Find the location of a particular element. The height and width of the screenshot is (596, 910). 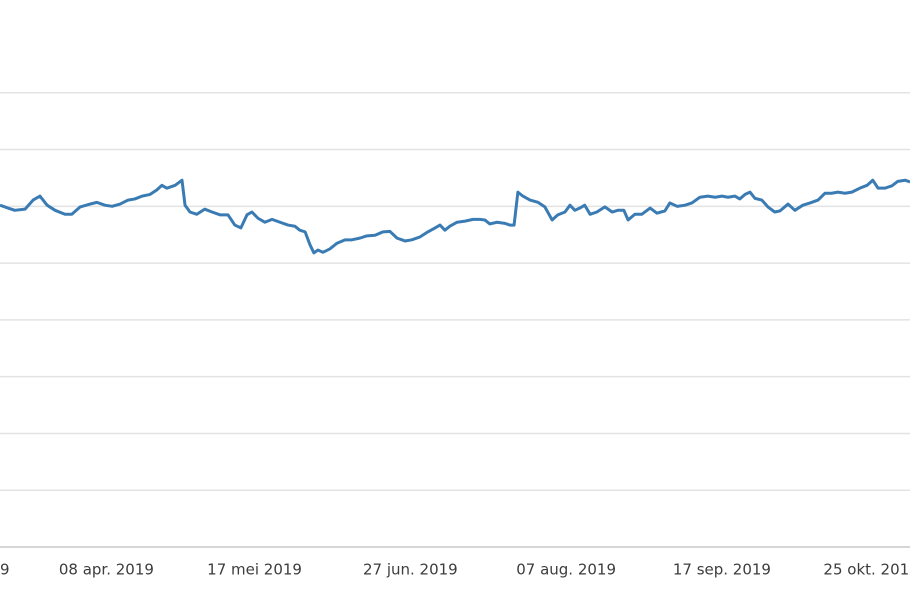

x-tick-label: 27 jun. 2019 is located at coordinates (410, 570).